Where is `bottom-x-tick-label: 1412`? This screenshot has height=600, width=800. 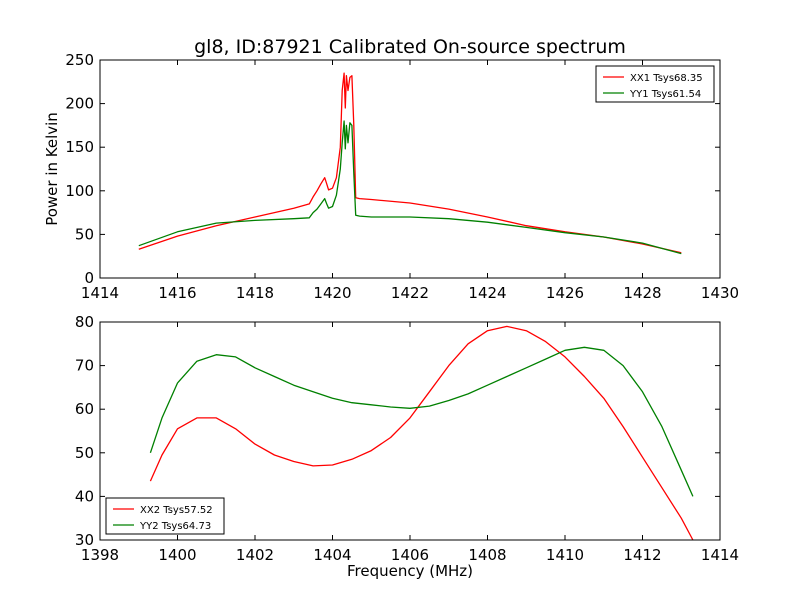
bottom-x-tick-label: 1412 is located at coordinates (642, 555).